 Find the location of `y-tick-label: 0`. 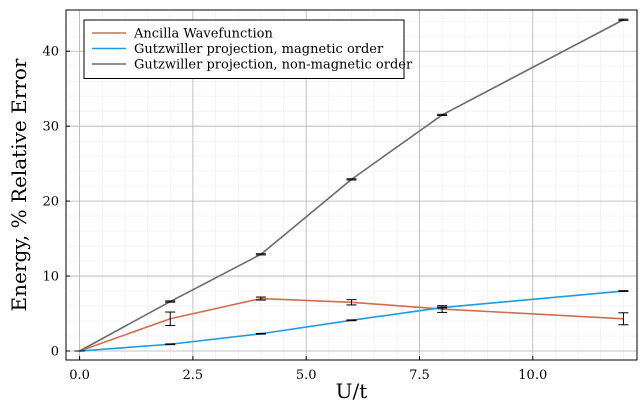

y-tick-label: 0 is located at coordinates (55, 352).